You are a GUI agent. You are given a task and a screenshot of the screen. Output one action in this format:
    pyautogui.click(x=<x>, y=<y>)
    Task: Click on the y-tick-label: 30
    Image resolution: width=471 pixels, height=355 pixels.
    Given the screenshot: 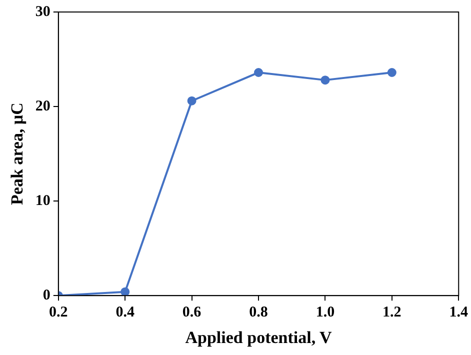 What is the action you would take?
    pyautogui.click(x=42, y=12)
    